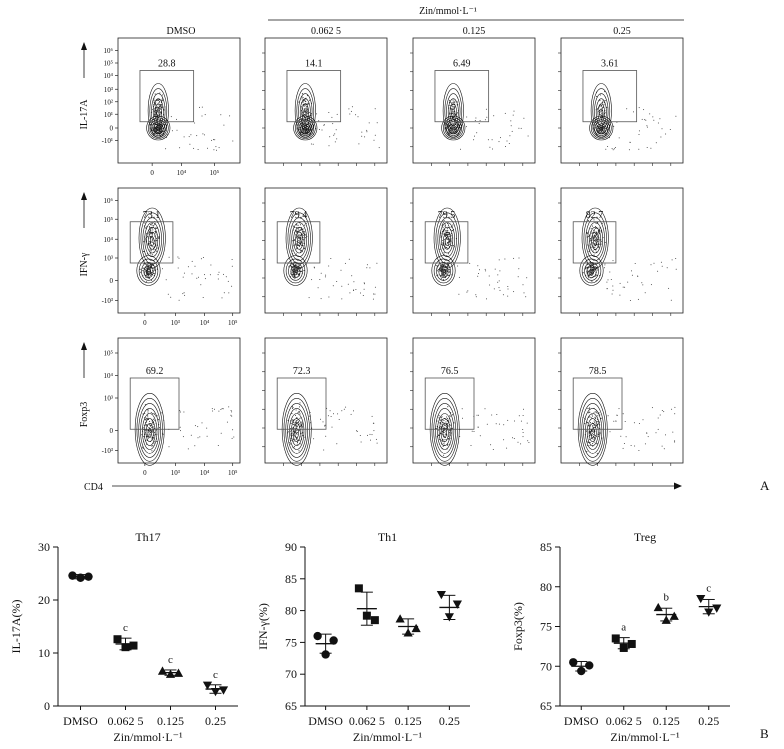 The height and width of the screenshot is (749, 784). What do you see at coordinates (408, 721) in the screenshot?
I see `x-tick-label: 0.125` at bounding box center [408, 721].